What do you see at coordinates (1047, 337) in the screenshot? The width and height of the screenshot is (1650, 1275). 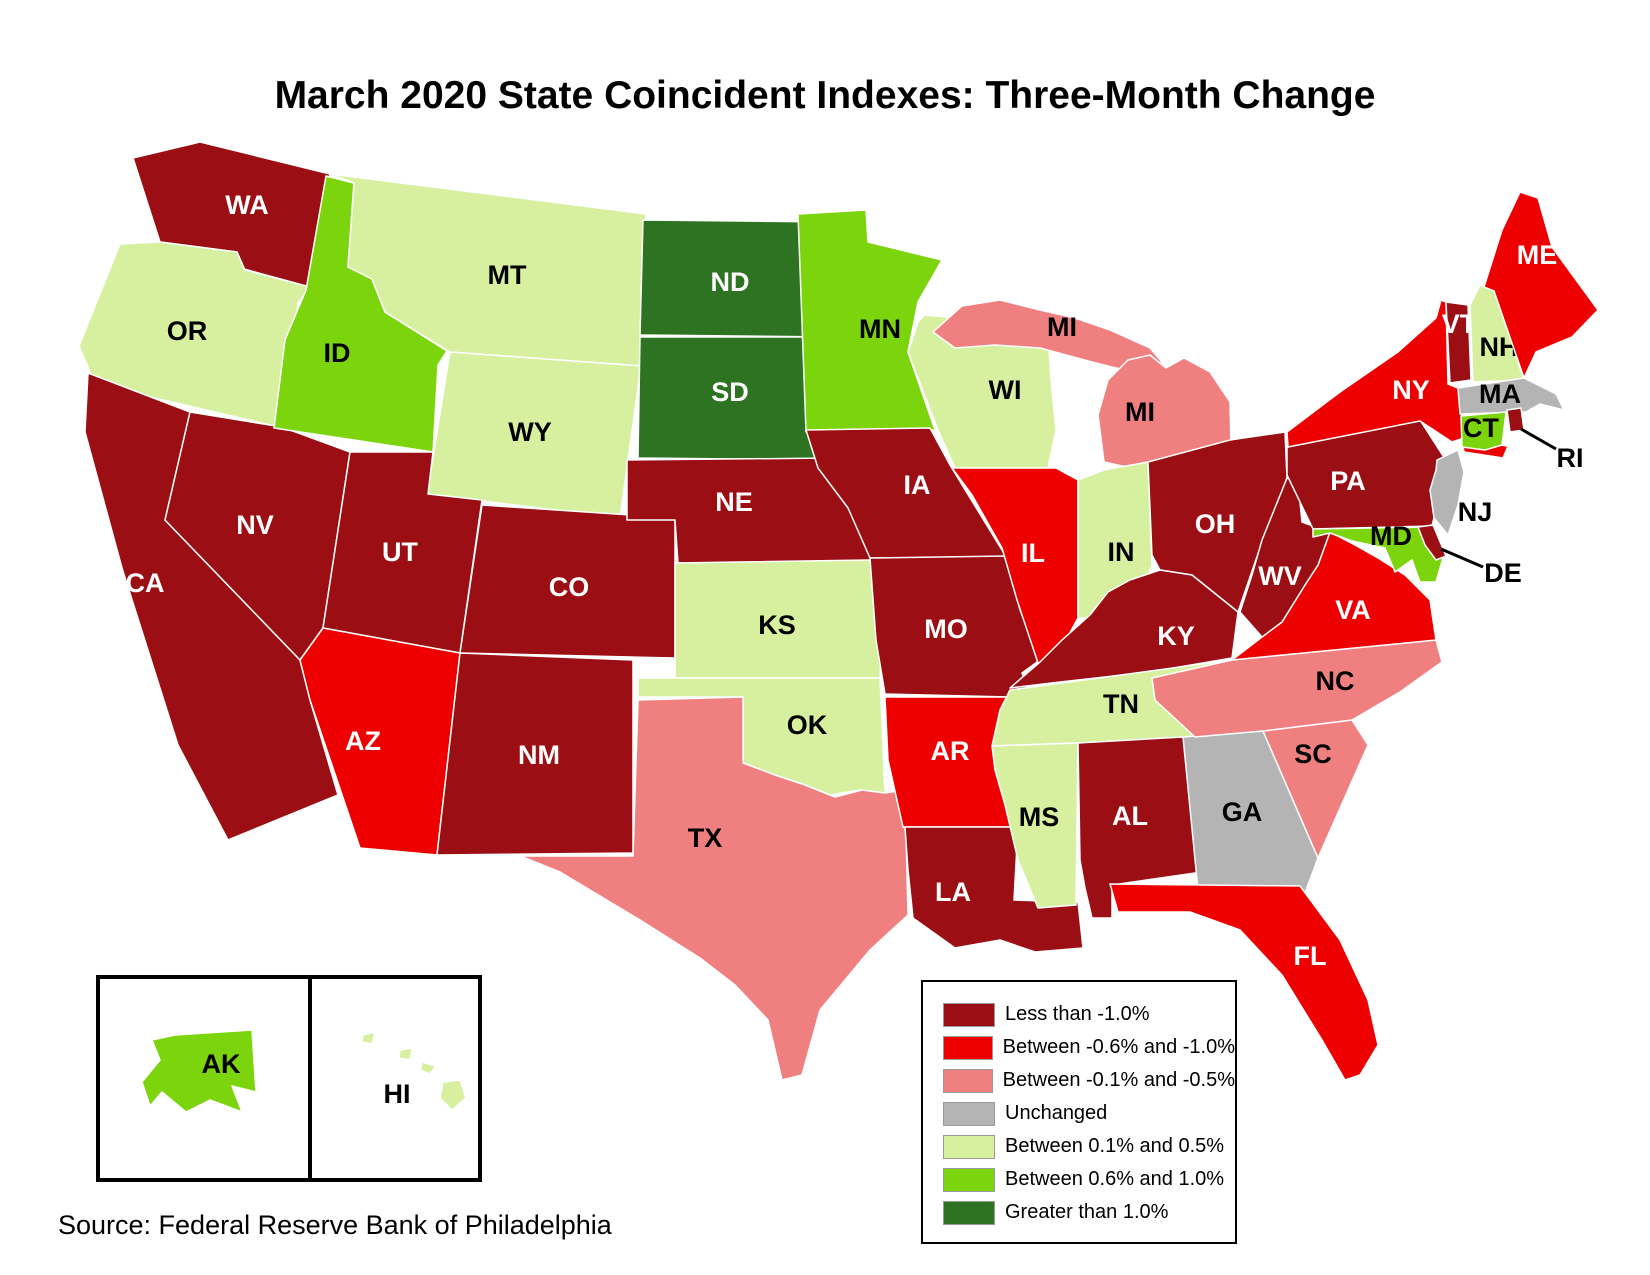 I see `state-shape-MI` at bounding box center [1047, 337].